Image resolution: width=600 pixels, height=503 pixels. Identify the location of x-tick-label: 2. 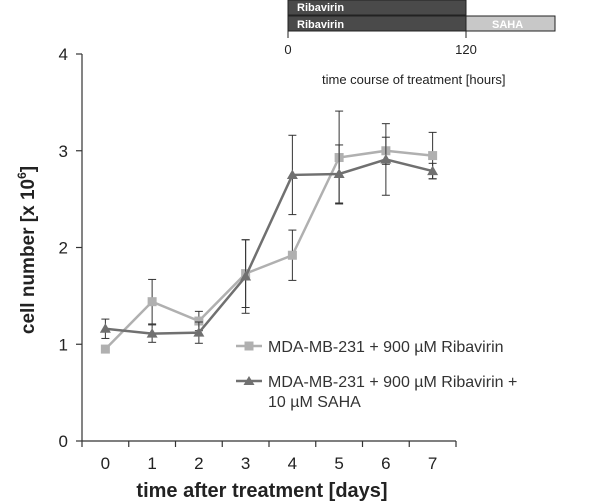
(198, 463).